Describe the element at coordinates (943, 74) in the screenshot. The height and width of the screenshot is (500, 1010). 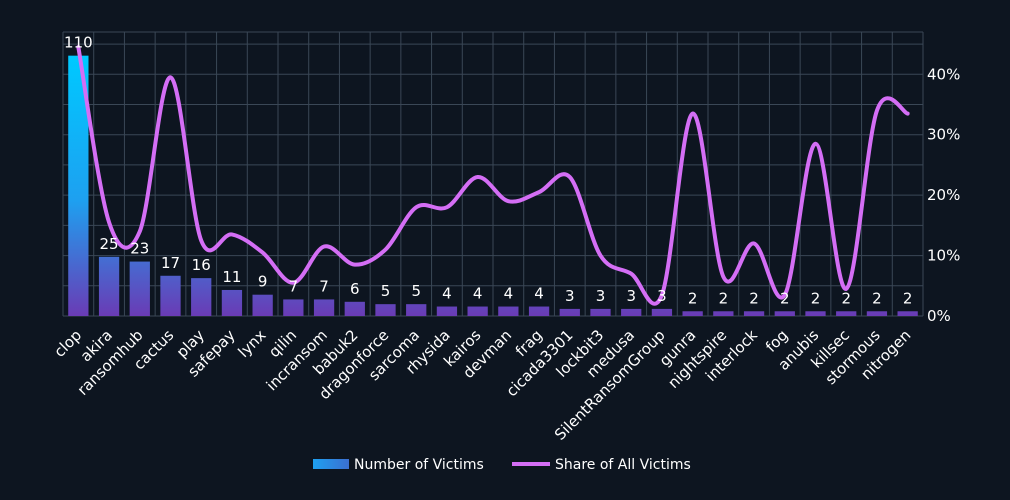
I see `y-tick-label: 40%` at that location.